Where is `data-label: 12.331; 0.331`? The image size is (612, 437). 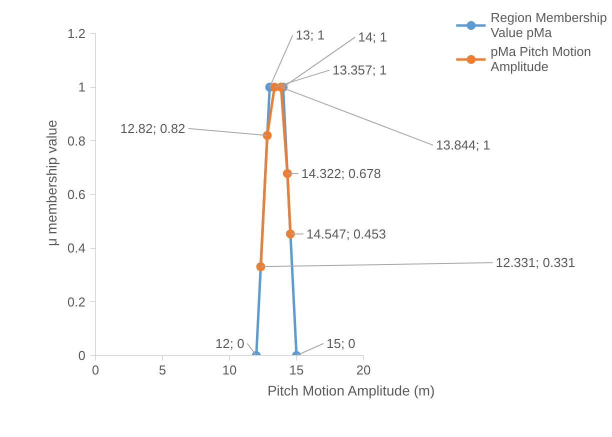 data-label: 12.331; 0.331 is located at coordinates (536, 262).